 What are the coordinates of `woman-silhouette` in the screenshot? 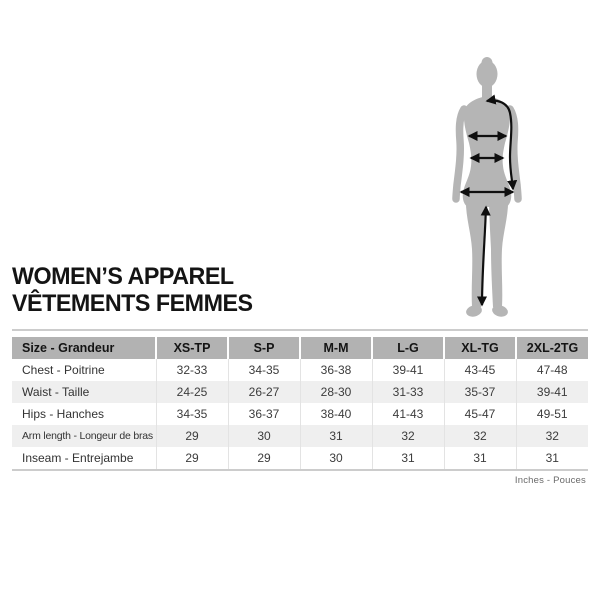 It's located at (487, 187).